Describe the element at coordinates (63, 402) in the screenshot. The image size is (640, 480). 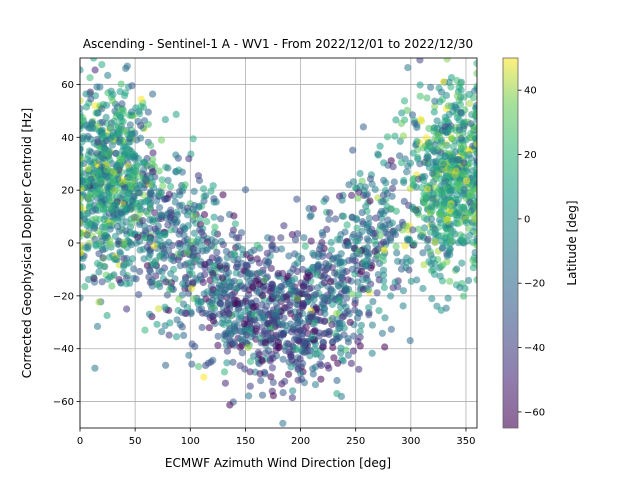
I see `y-tick-label: −60` at that location.